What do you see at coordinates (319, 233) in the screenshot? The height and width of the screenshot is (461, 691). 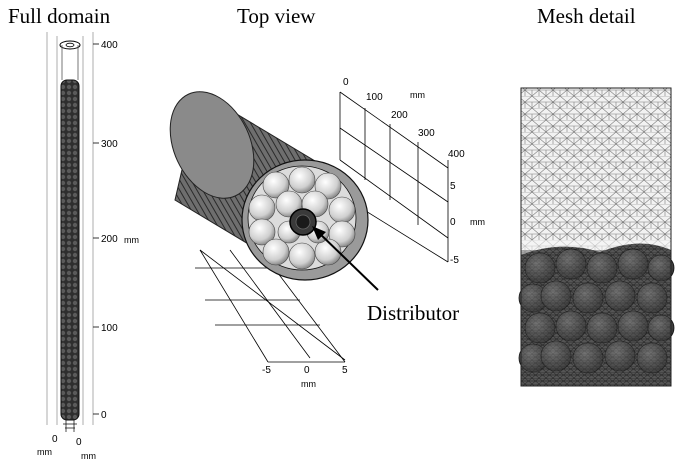 I see `arrowhead-icon` at bounding box center [319, 233].